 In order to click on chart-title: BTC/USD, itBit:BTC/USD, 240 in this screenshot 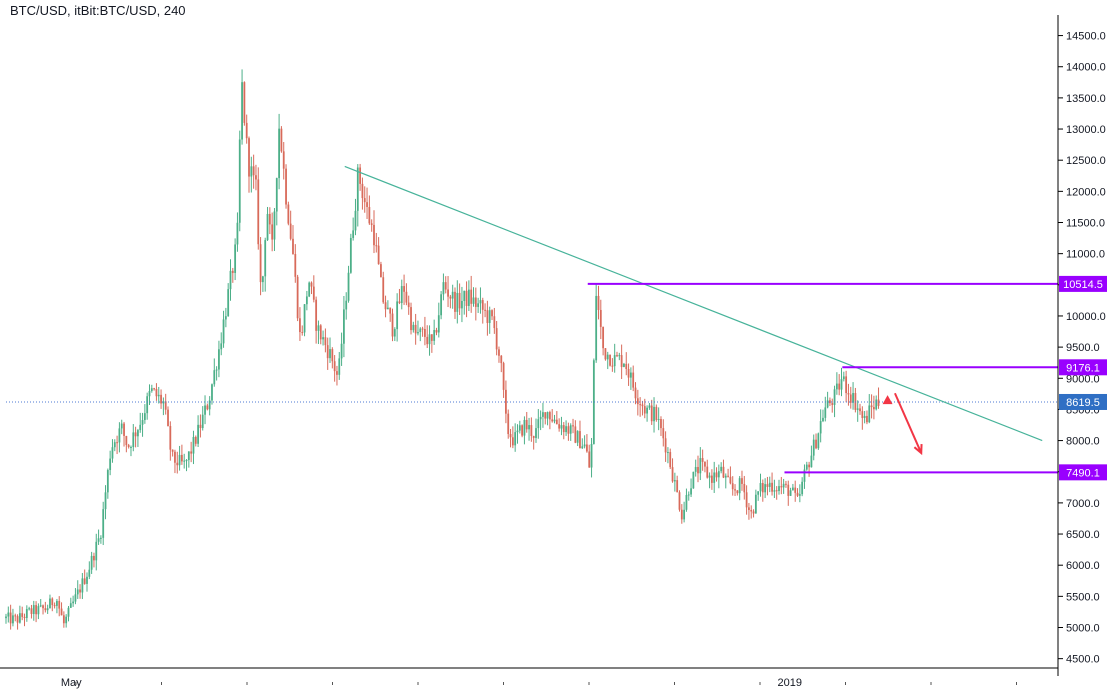, I will do `click(98, 10)`.